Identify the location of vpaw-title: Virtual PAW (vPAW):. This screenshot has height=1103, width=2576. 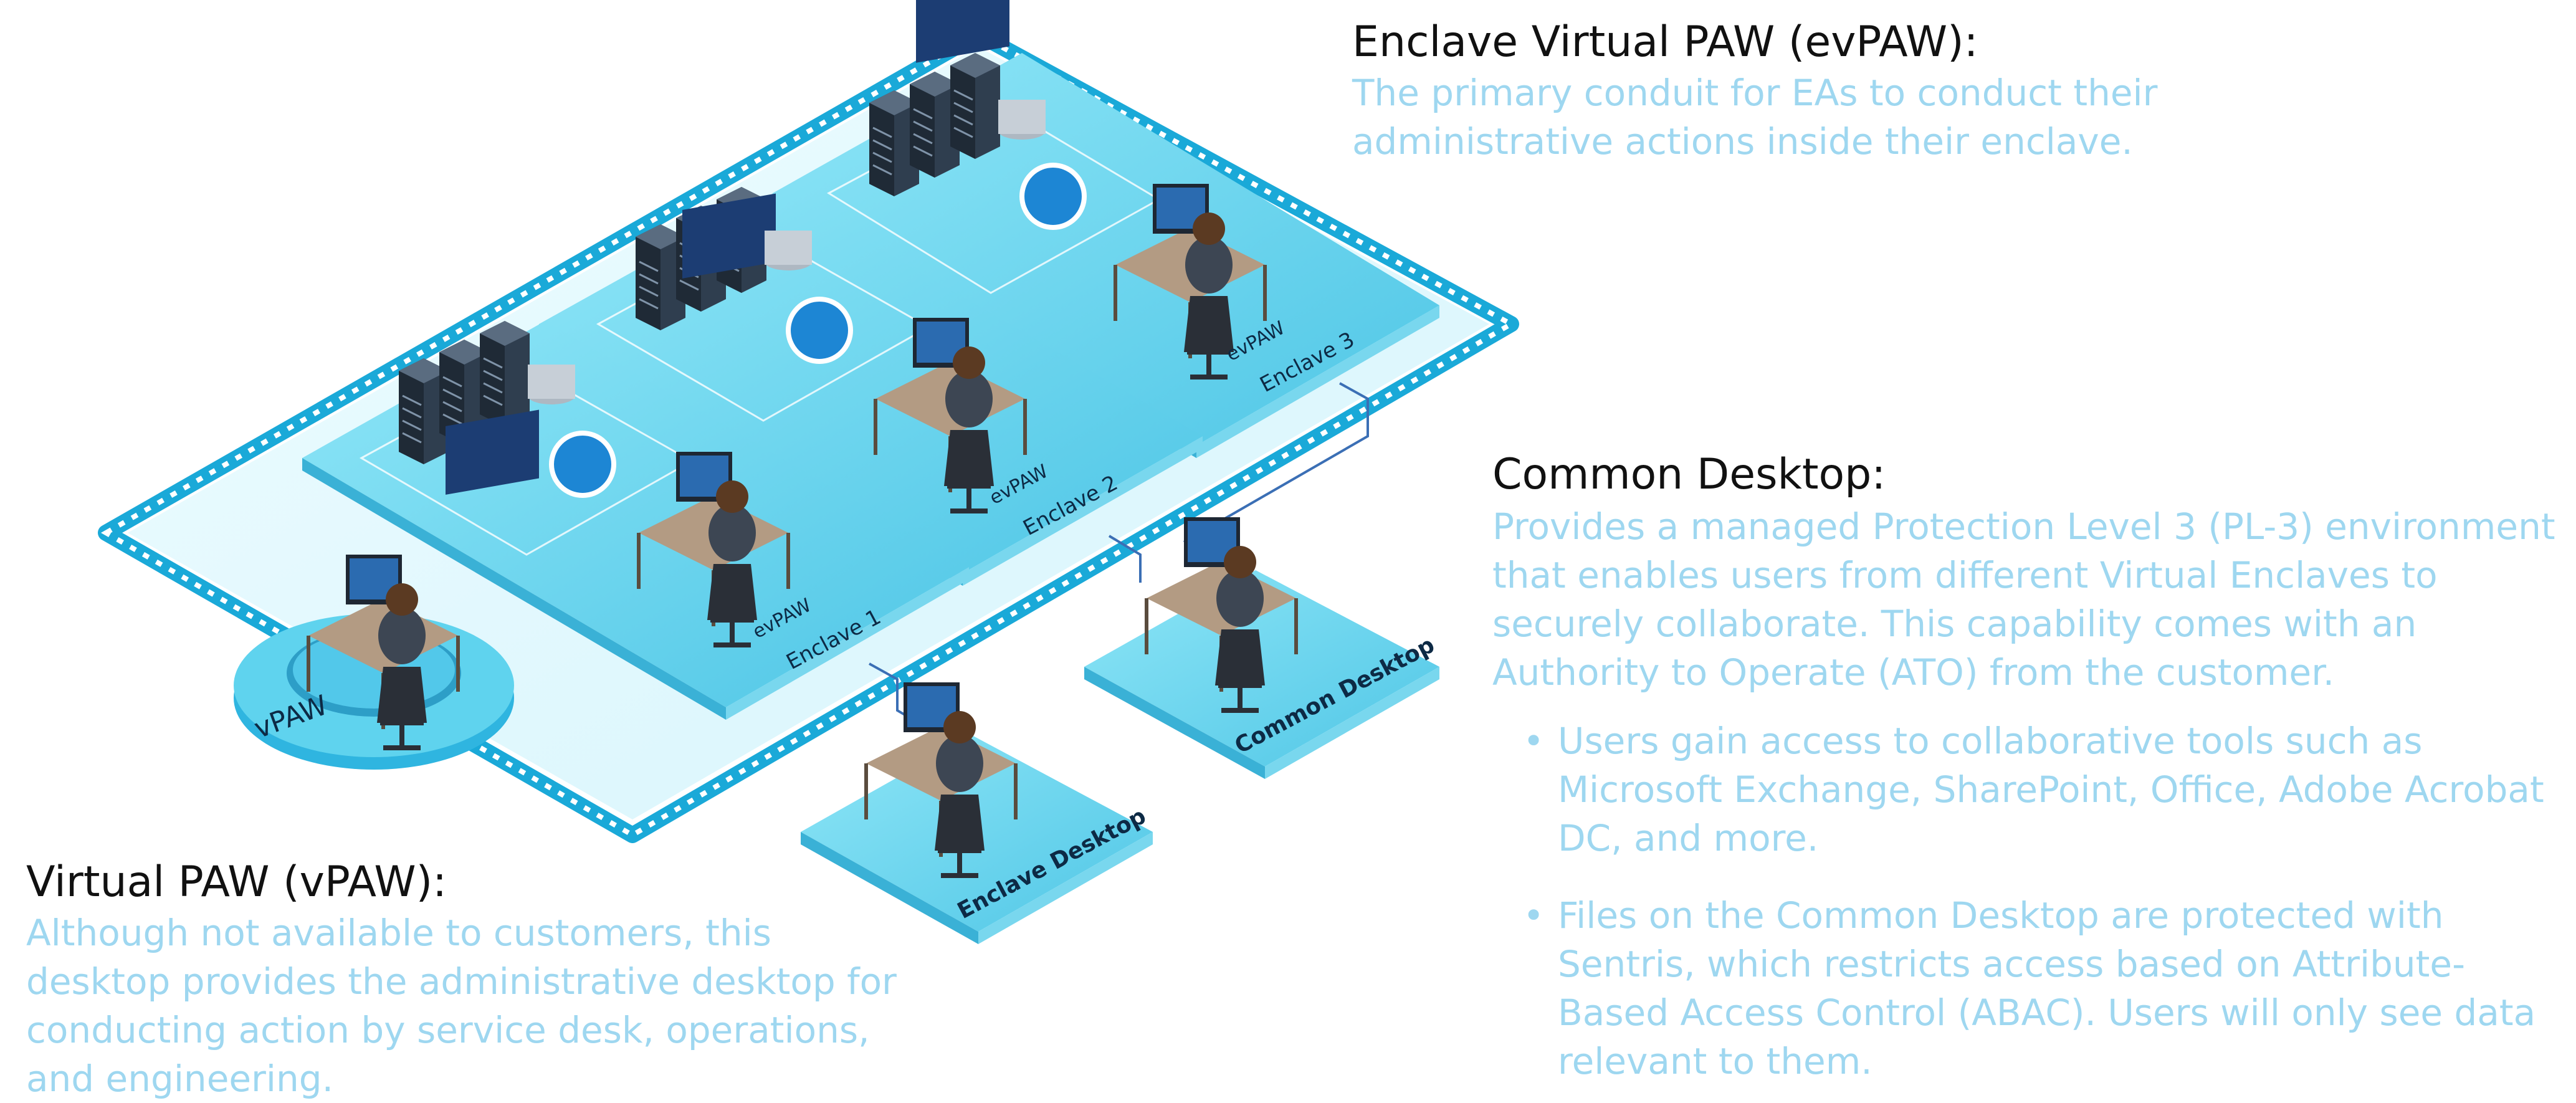
(236, 882).